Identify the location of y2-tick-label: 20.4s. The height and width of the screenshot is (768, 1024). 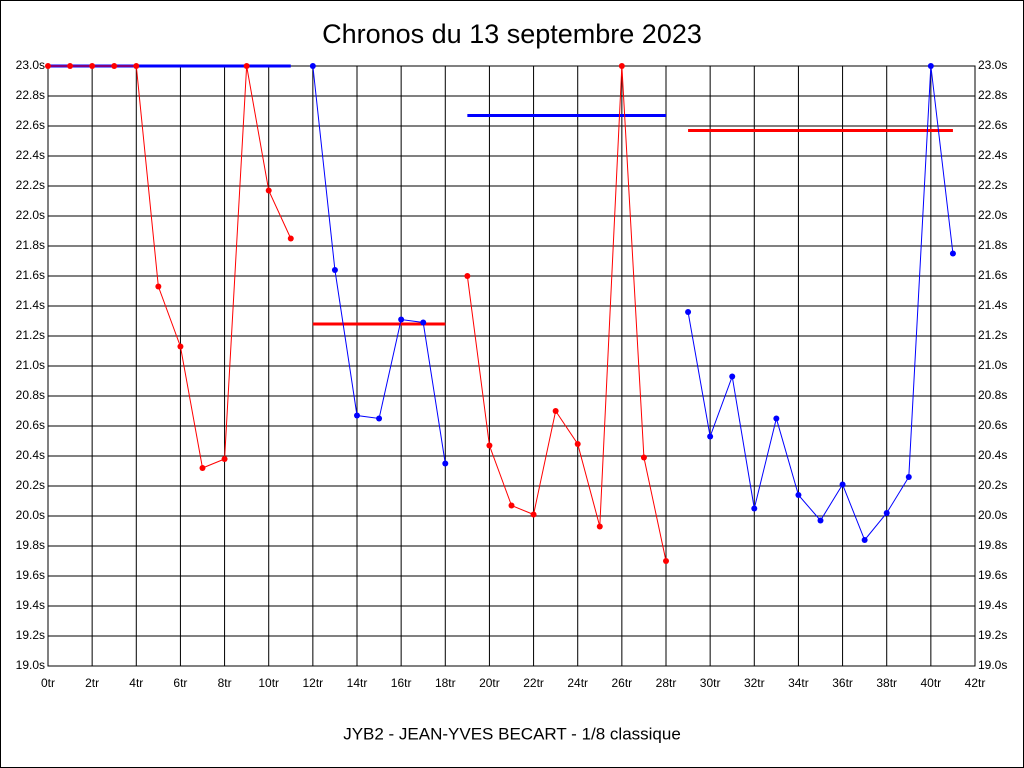
(992, 455).